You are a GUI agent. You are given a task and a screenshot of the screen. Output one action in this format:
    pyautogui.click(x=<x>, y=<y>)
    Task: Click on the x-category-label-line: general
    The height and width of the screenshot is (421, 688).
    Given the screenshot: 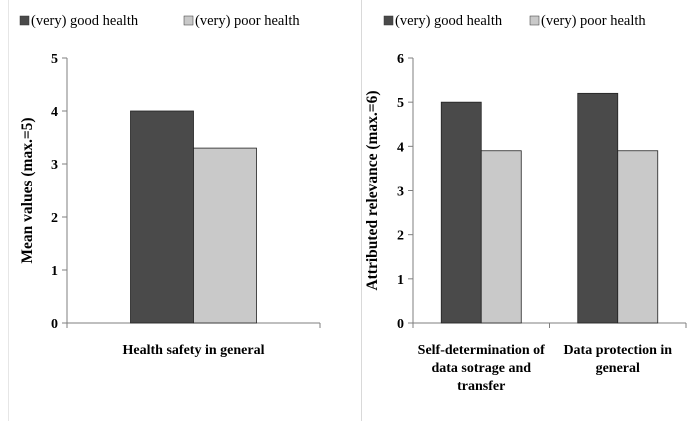 What is the action you would take?
    pyautogui.click(x=618, y=368)
    